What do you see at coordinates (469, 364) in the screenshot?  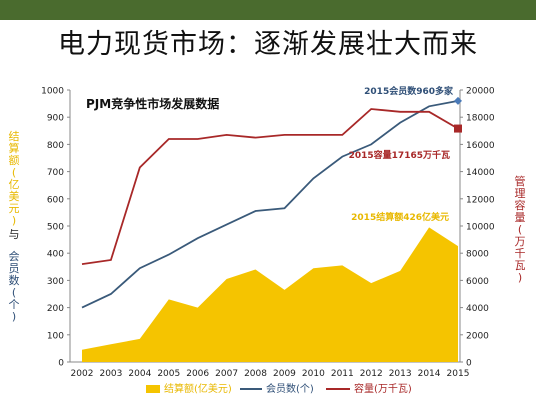 I see `right-tick-label: 0` at bounding box center [469, 364].